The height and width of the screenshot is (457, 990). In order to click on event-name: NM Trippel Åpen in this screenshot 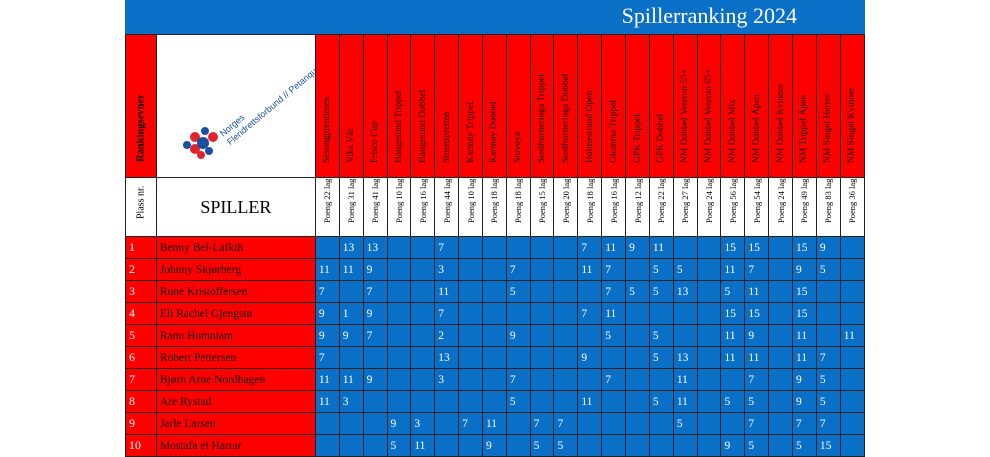, I will do `click(804, 128)`.